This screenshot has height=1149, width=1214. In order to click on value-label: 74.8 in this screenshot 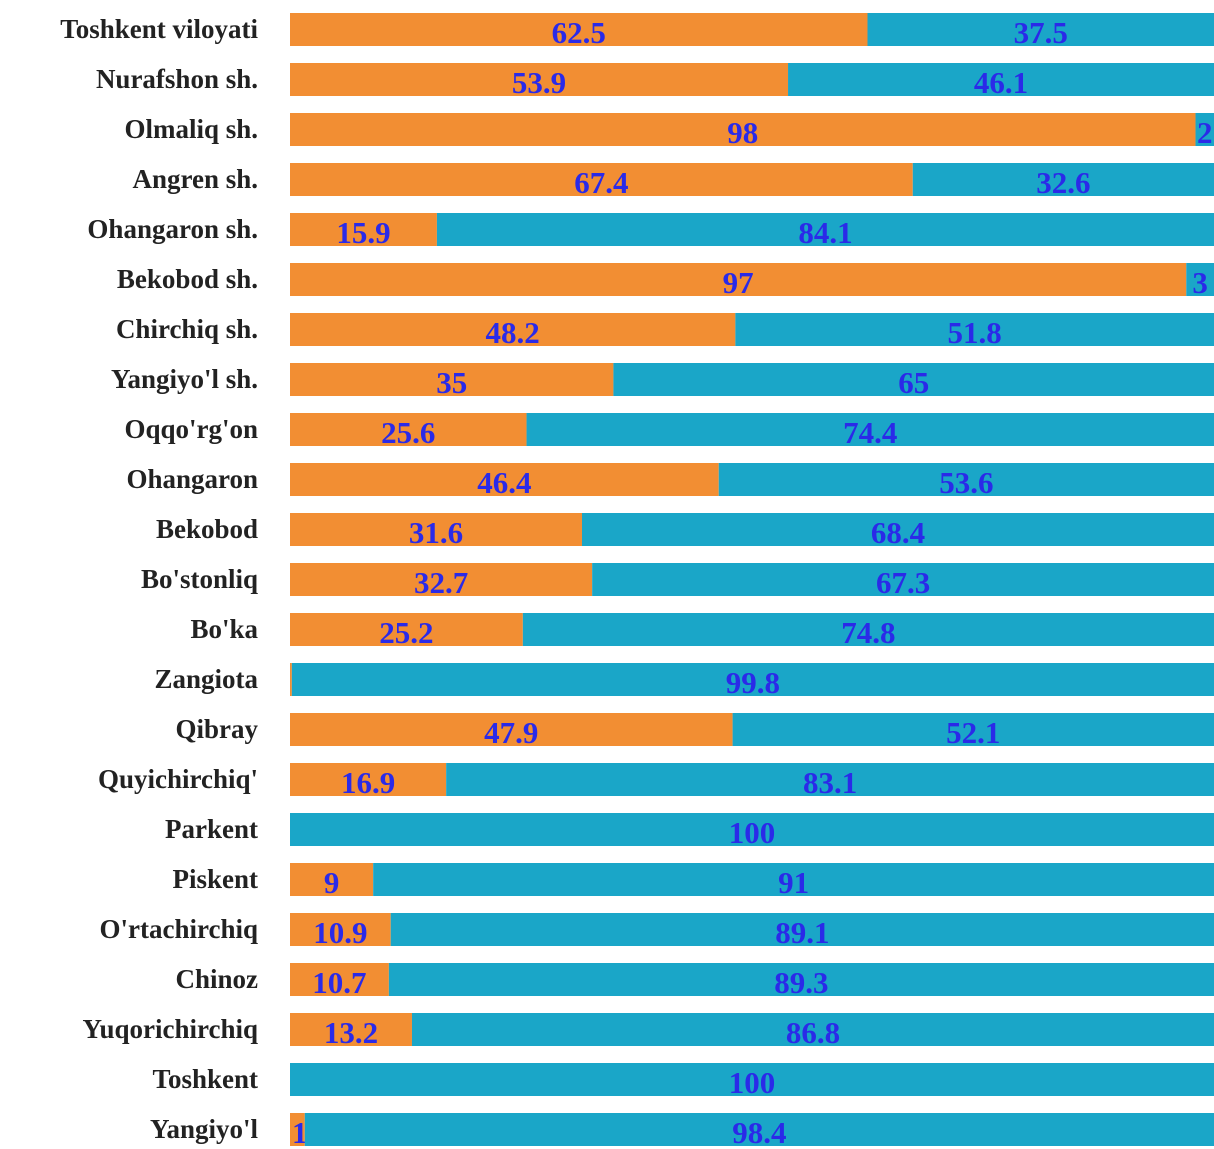, I will do `click(868, 632)`.